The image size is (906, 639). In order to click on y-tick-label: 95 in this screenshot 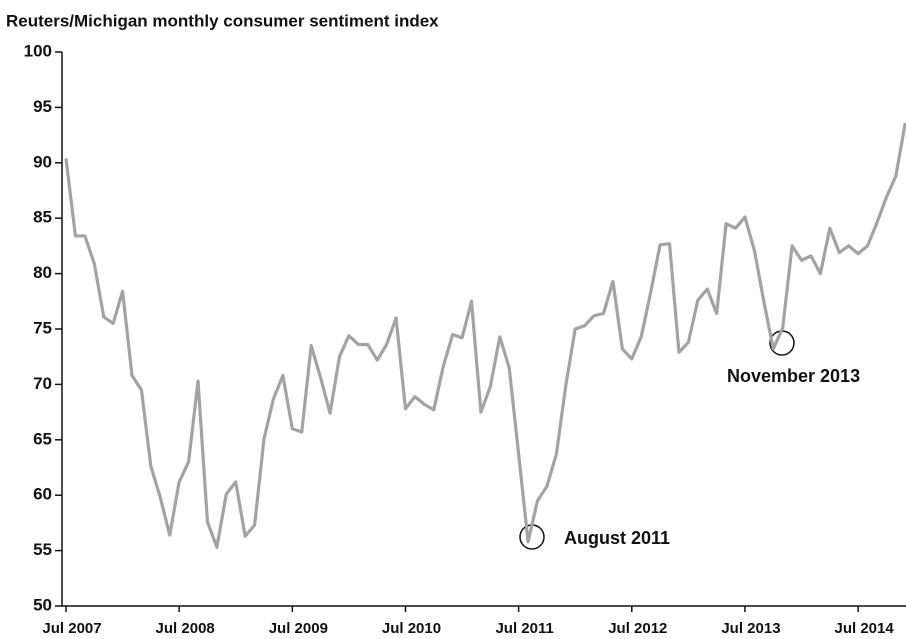, I will do `click(42, 106)`.